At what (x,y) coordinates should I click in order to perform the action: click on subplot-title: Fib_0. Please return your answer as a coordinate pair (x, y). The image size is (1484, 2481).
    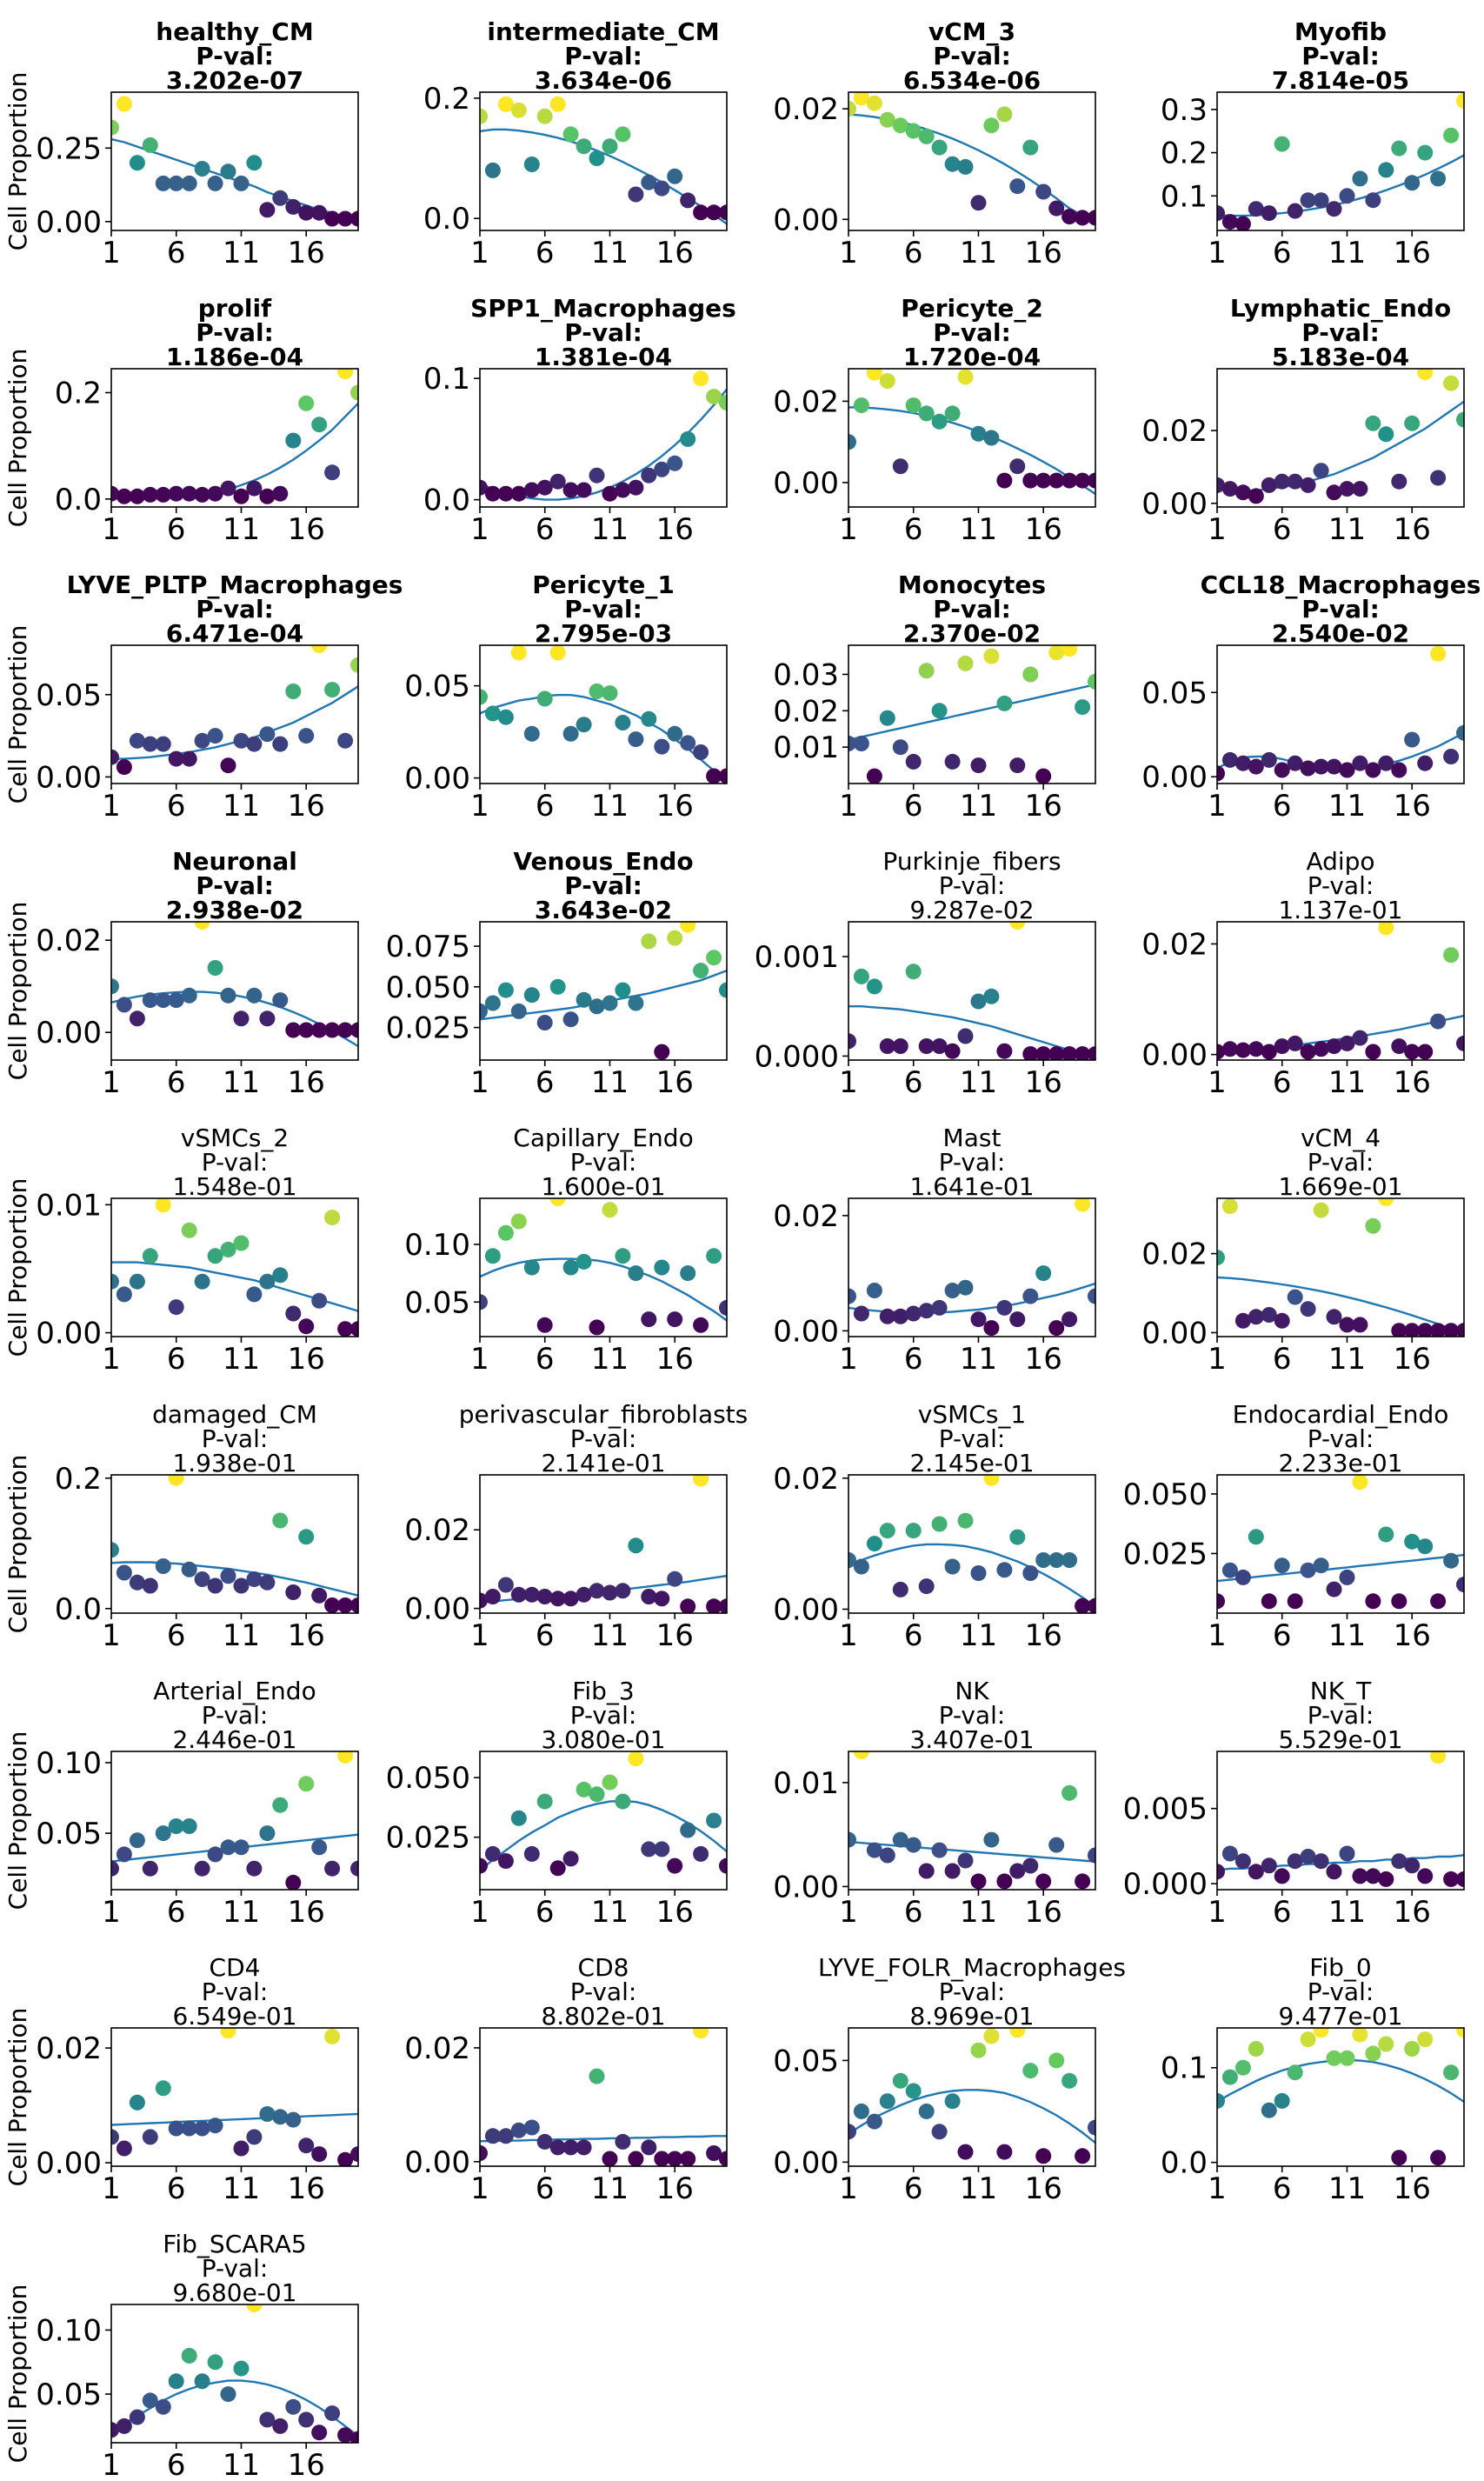
    Looking at the image, I should click on (1340, 1967).